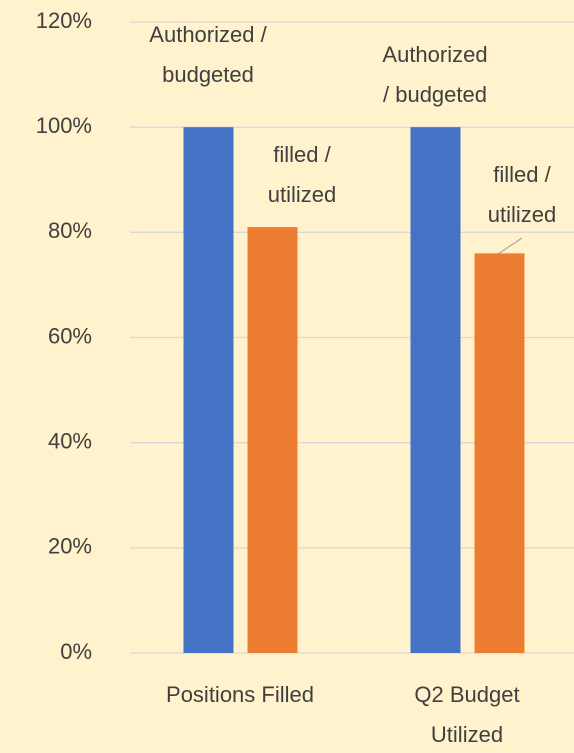  What do you see at coordinates (76, 651) in the screenshot?
I see `y-tick-label: 0%` at bounding box center [76, 651].